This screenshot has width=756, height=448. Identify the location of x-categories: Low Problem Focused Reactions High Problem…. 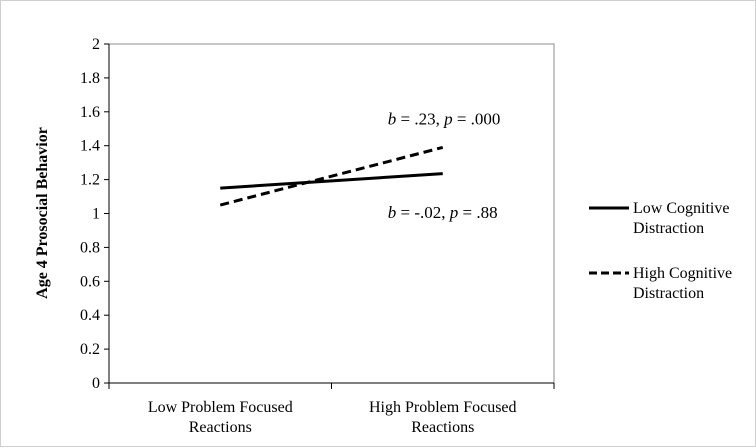
(331, 409).